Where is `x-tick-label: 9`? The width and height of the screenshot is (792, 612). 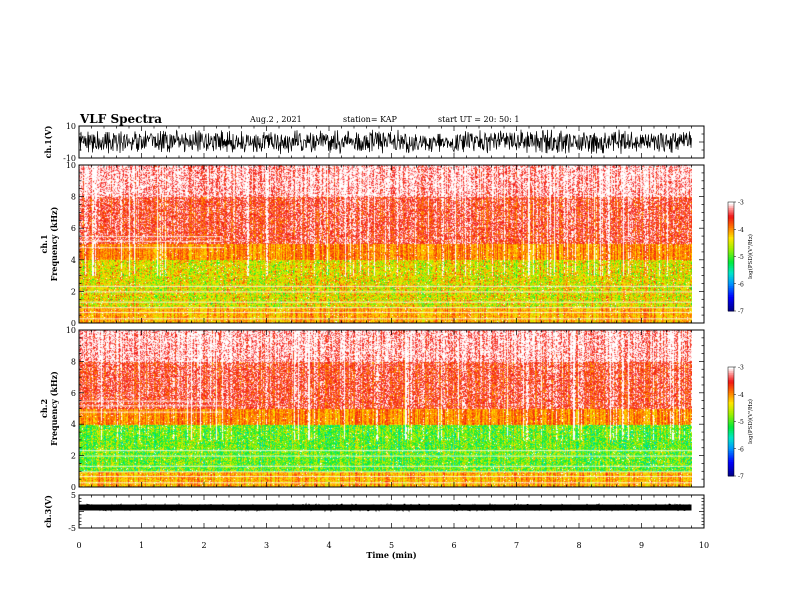 x-tick-label: 9 is located at coordinates (641, 545).